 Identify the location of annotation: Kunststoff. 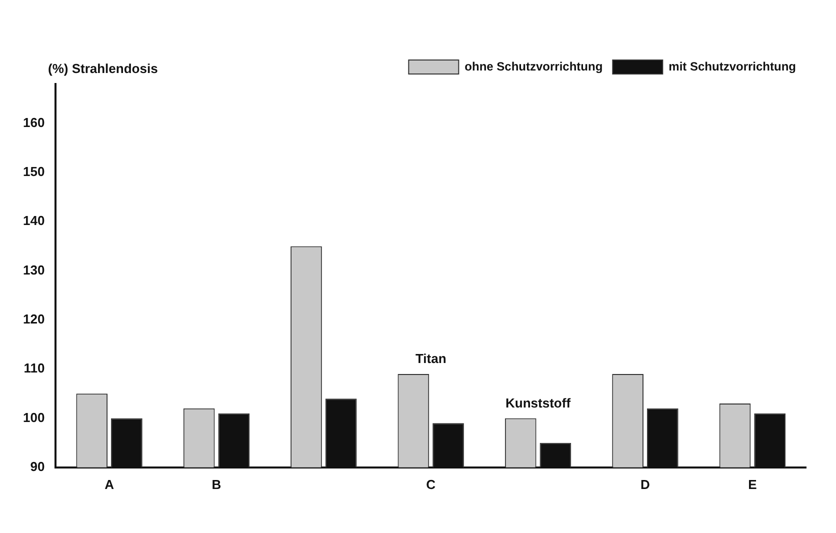
(539, 402).